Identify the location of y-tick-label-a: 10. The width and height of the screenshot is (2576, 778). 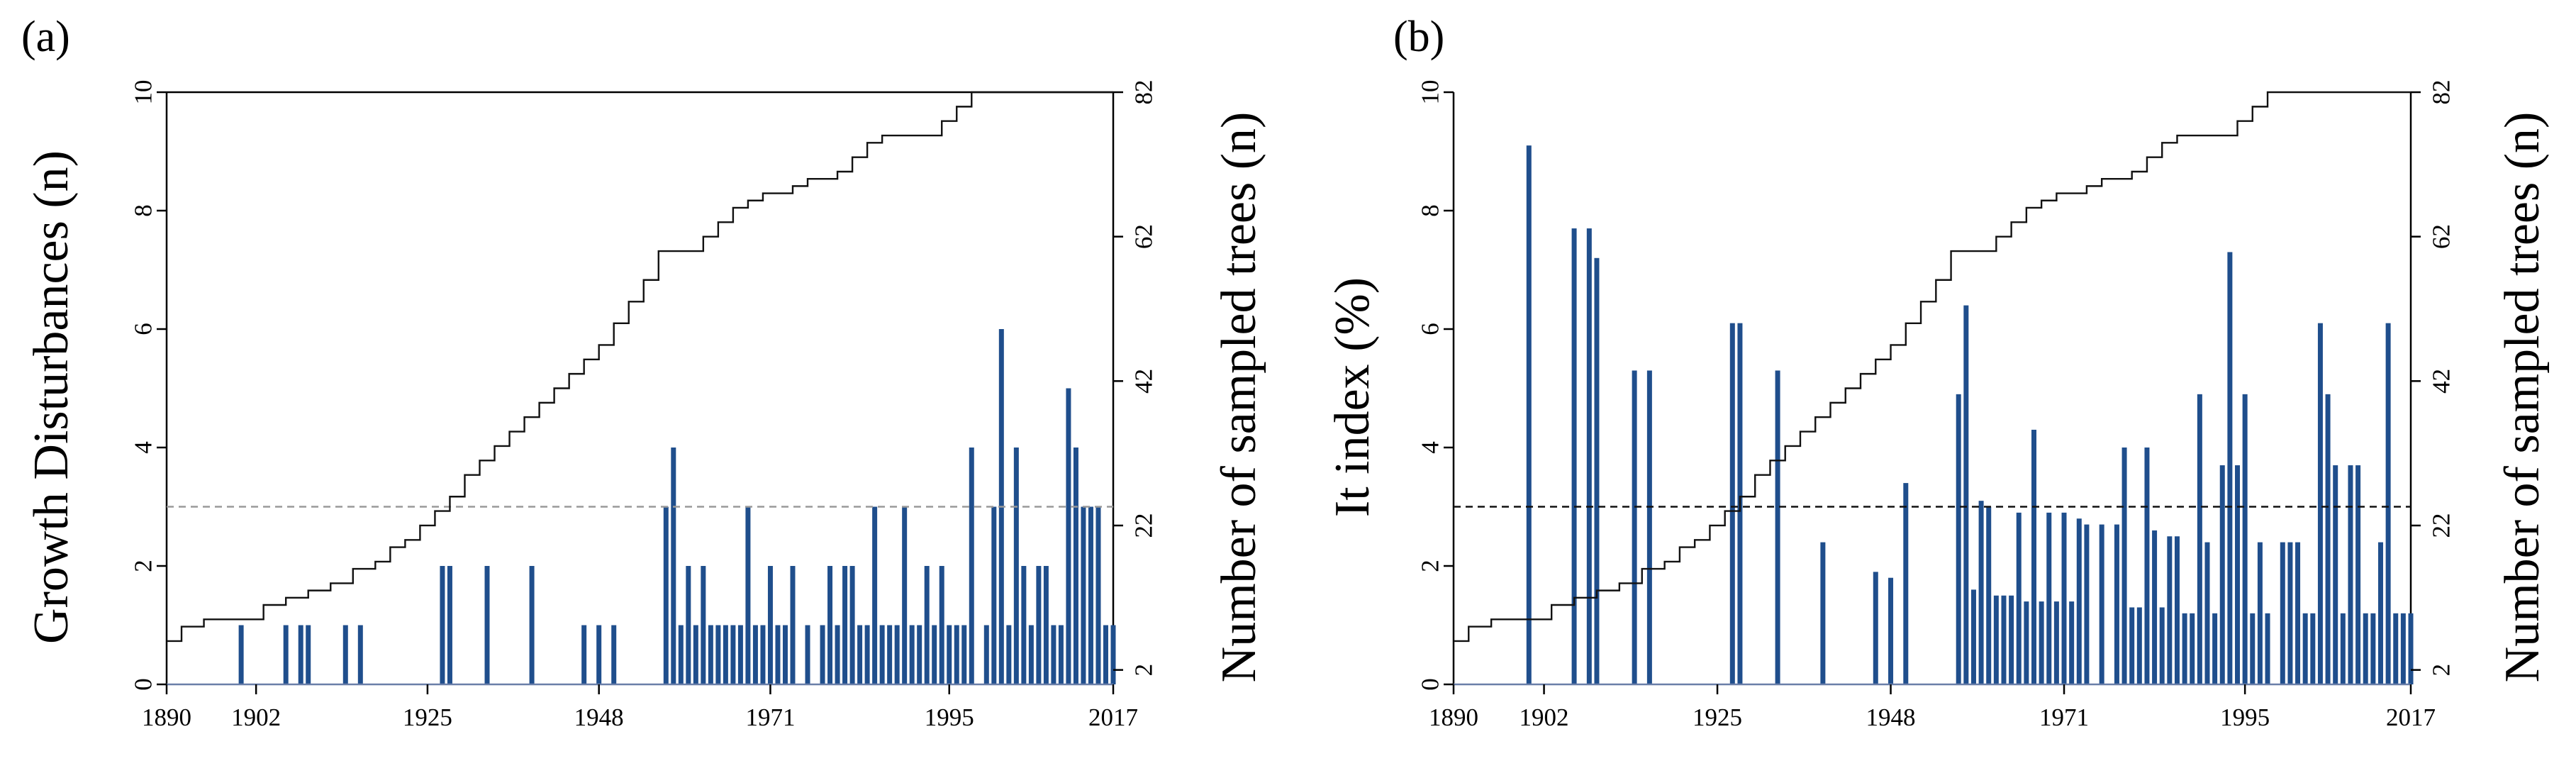
(143, 92).